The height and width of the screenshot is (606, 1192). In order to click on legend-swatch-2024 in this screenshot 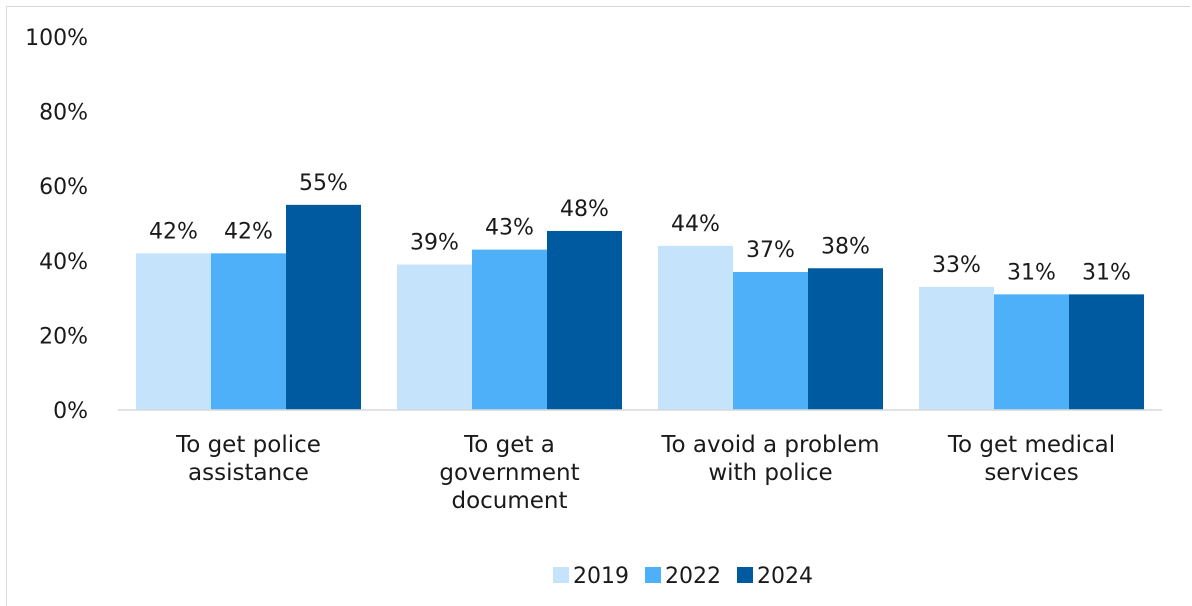, I will do `click(745, 575)`.